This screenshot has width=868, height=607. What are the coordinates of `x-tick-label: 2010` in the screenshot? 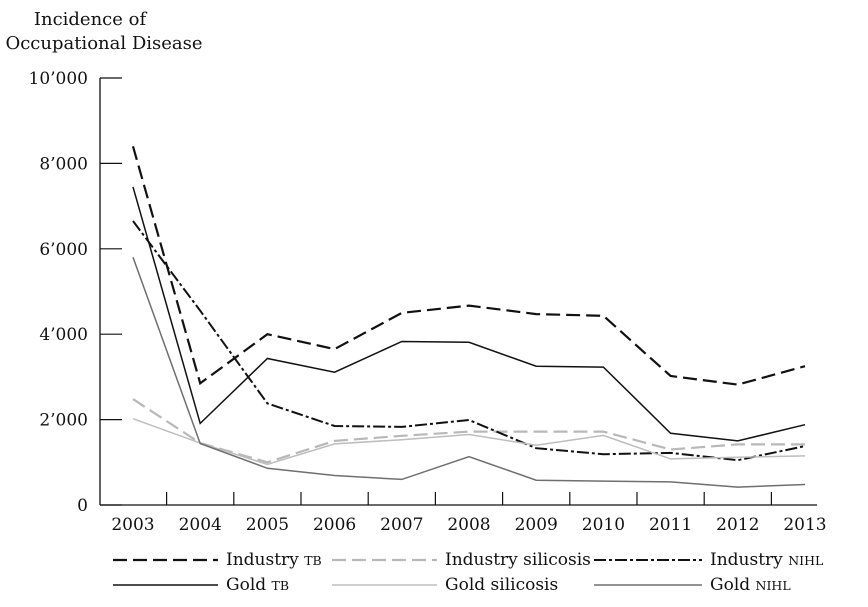 It's located at (603, 525).